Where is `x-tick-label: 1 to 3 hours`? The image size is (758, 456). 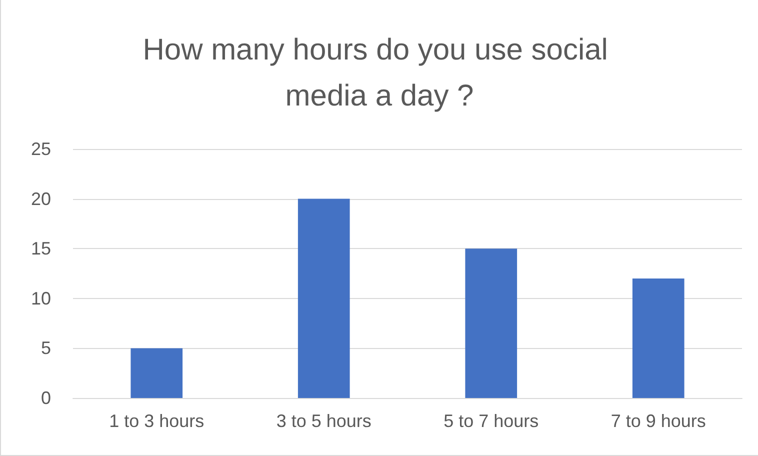
x-tick-label: 1 to 3 hours is located at coordinates (156, 421).